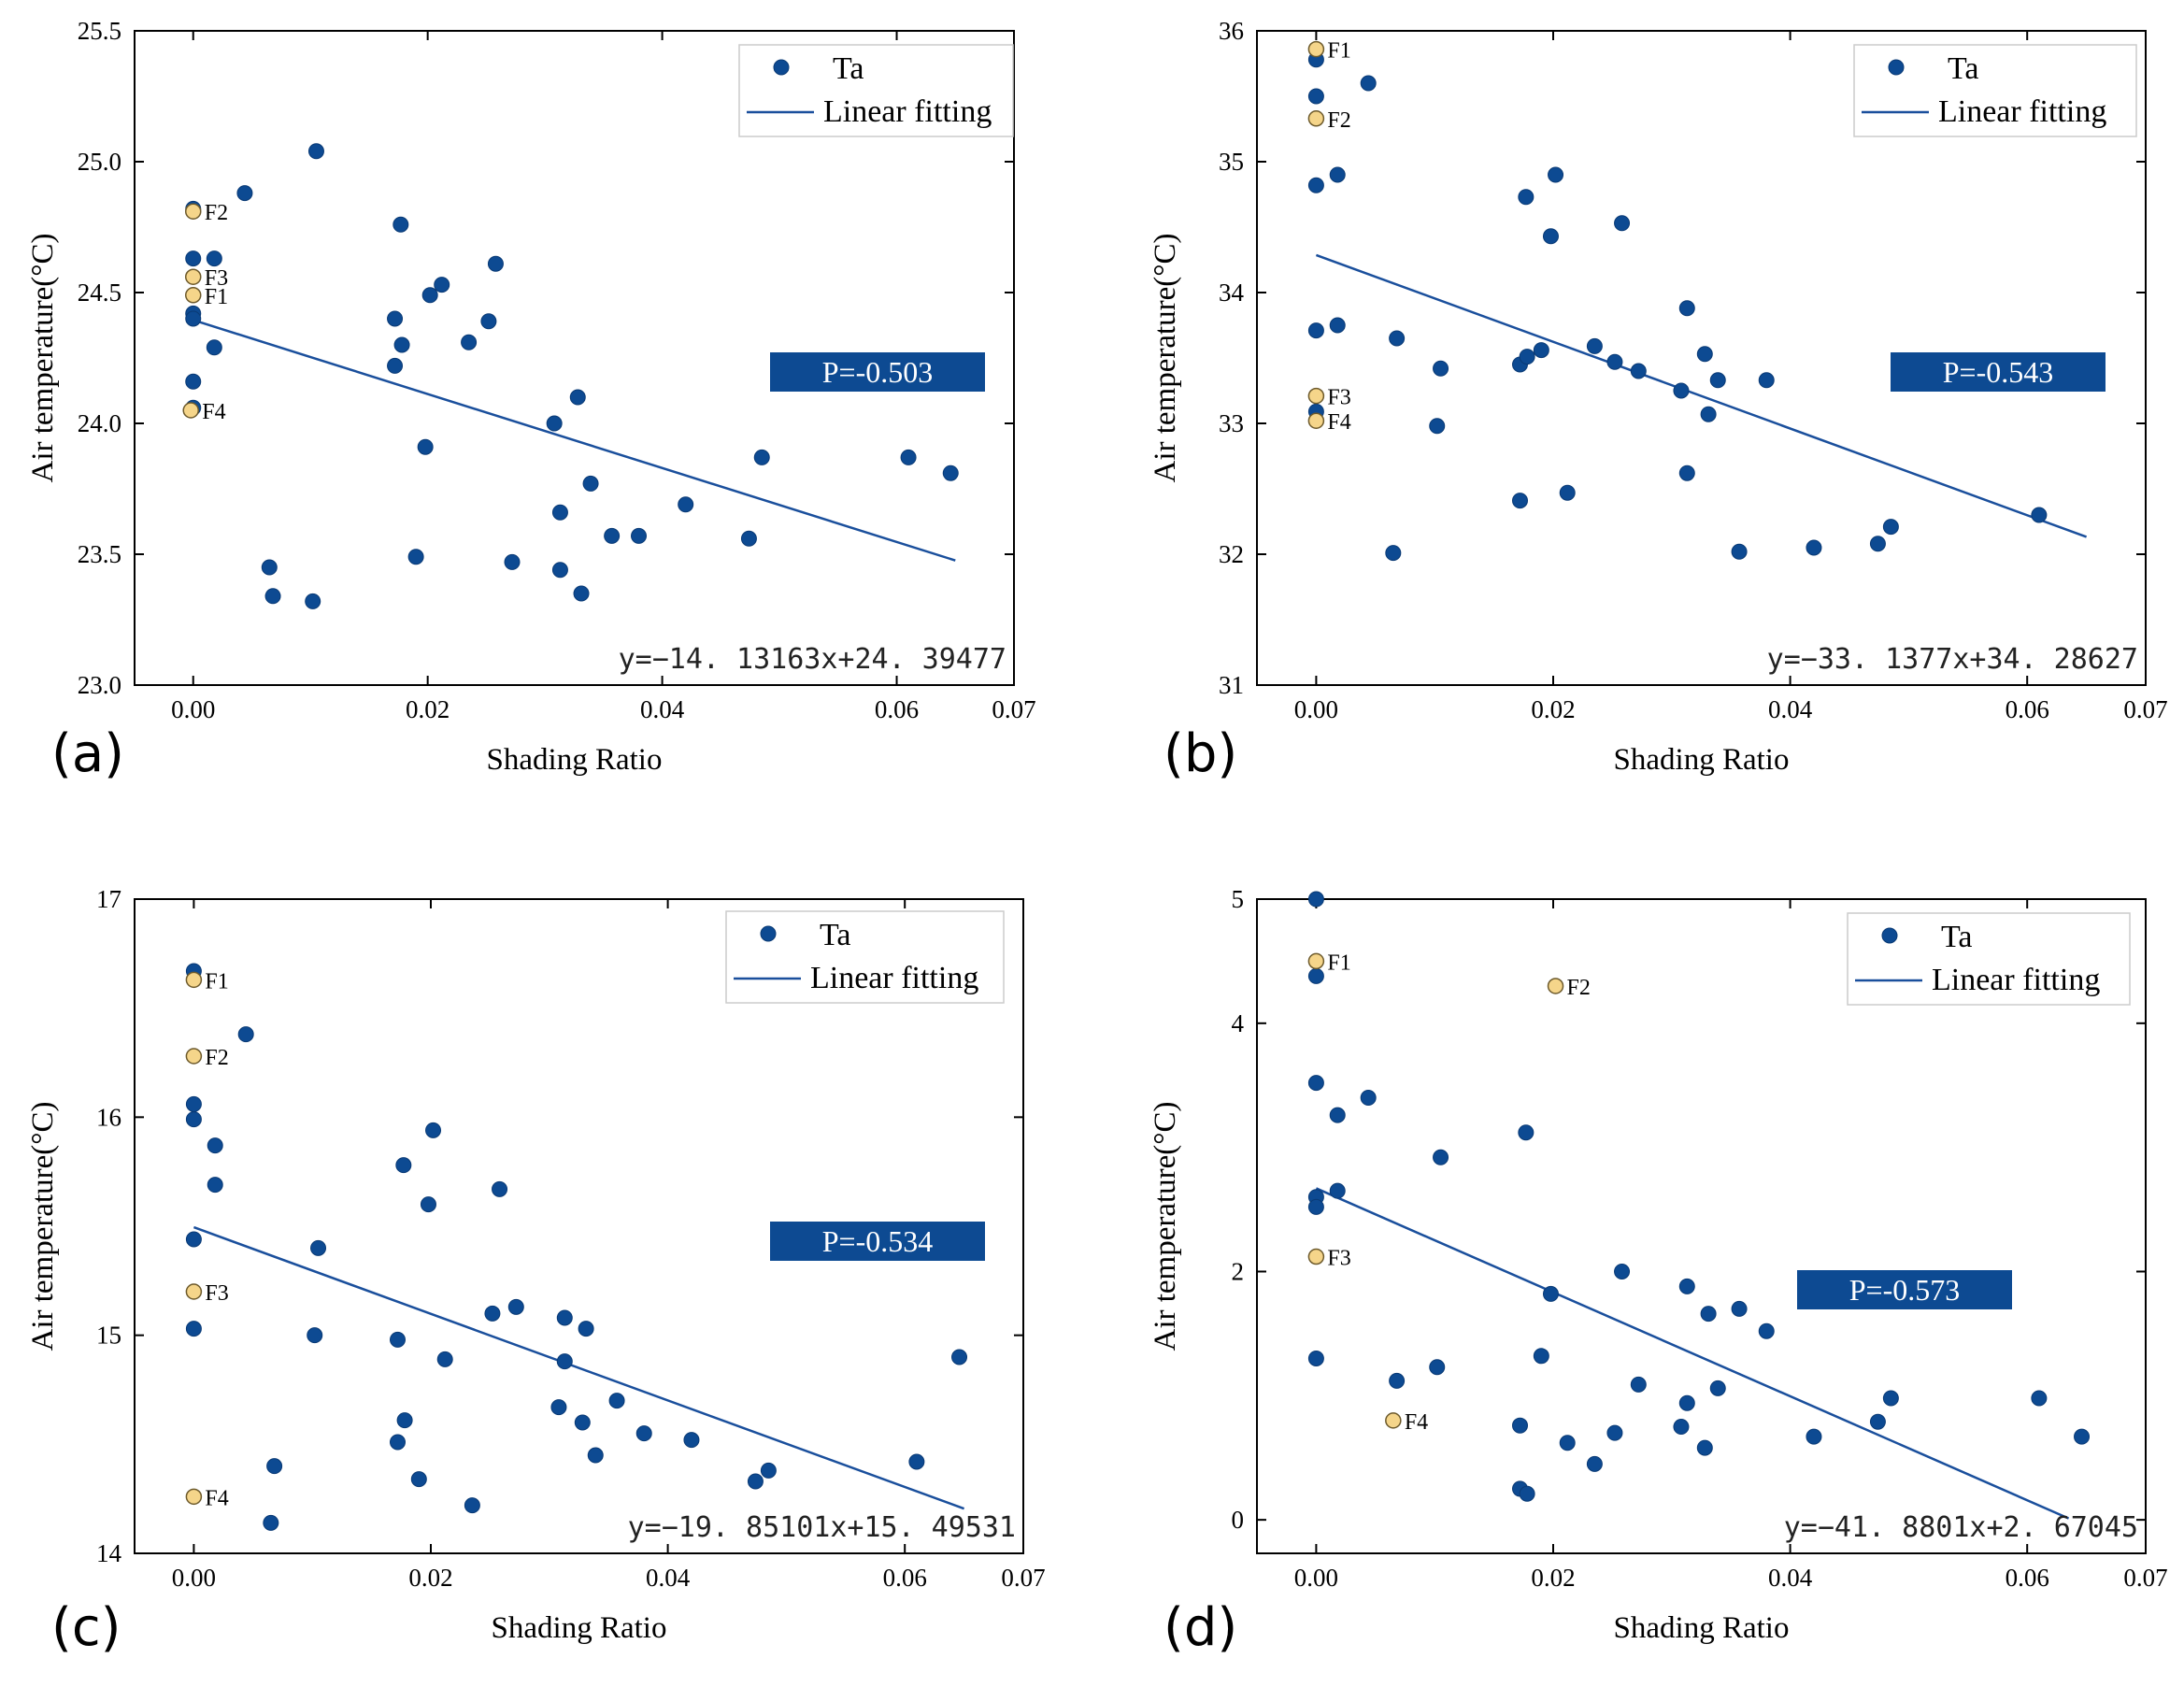 The height and width of the screenshot is (1687, 2184). Describe the element at coordinates (99, 554) in the screenshot. I see `y-tick-label: 23.5` at that location.